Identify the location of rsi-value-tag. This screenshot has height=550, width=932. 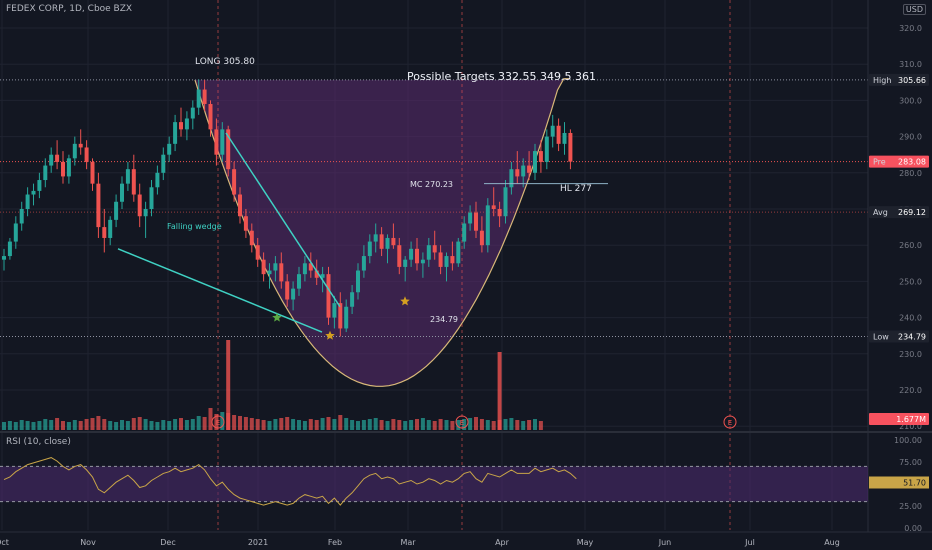
(899, 482).